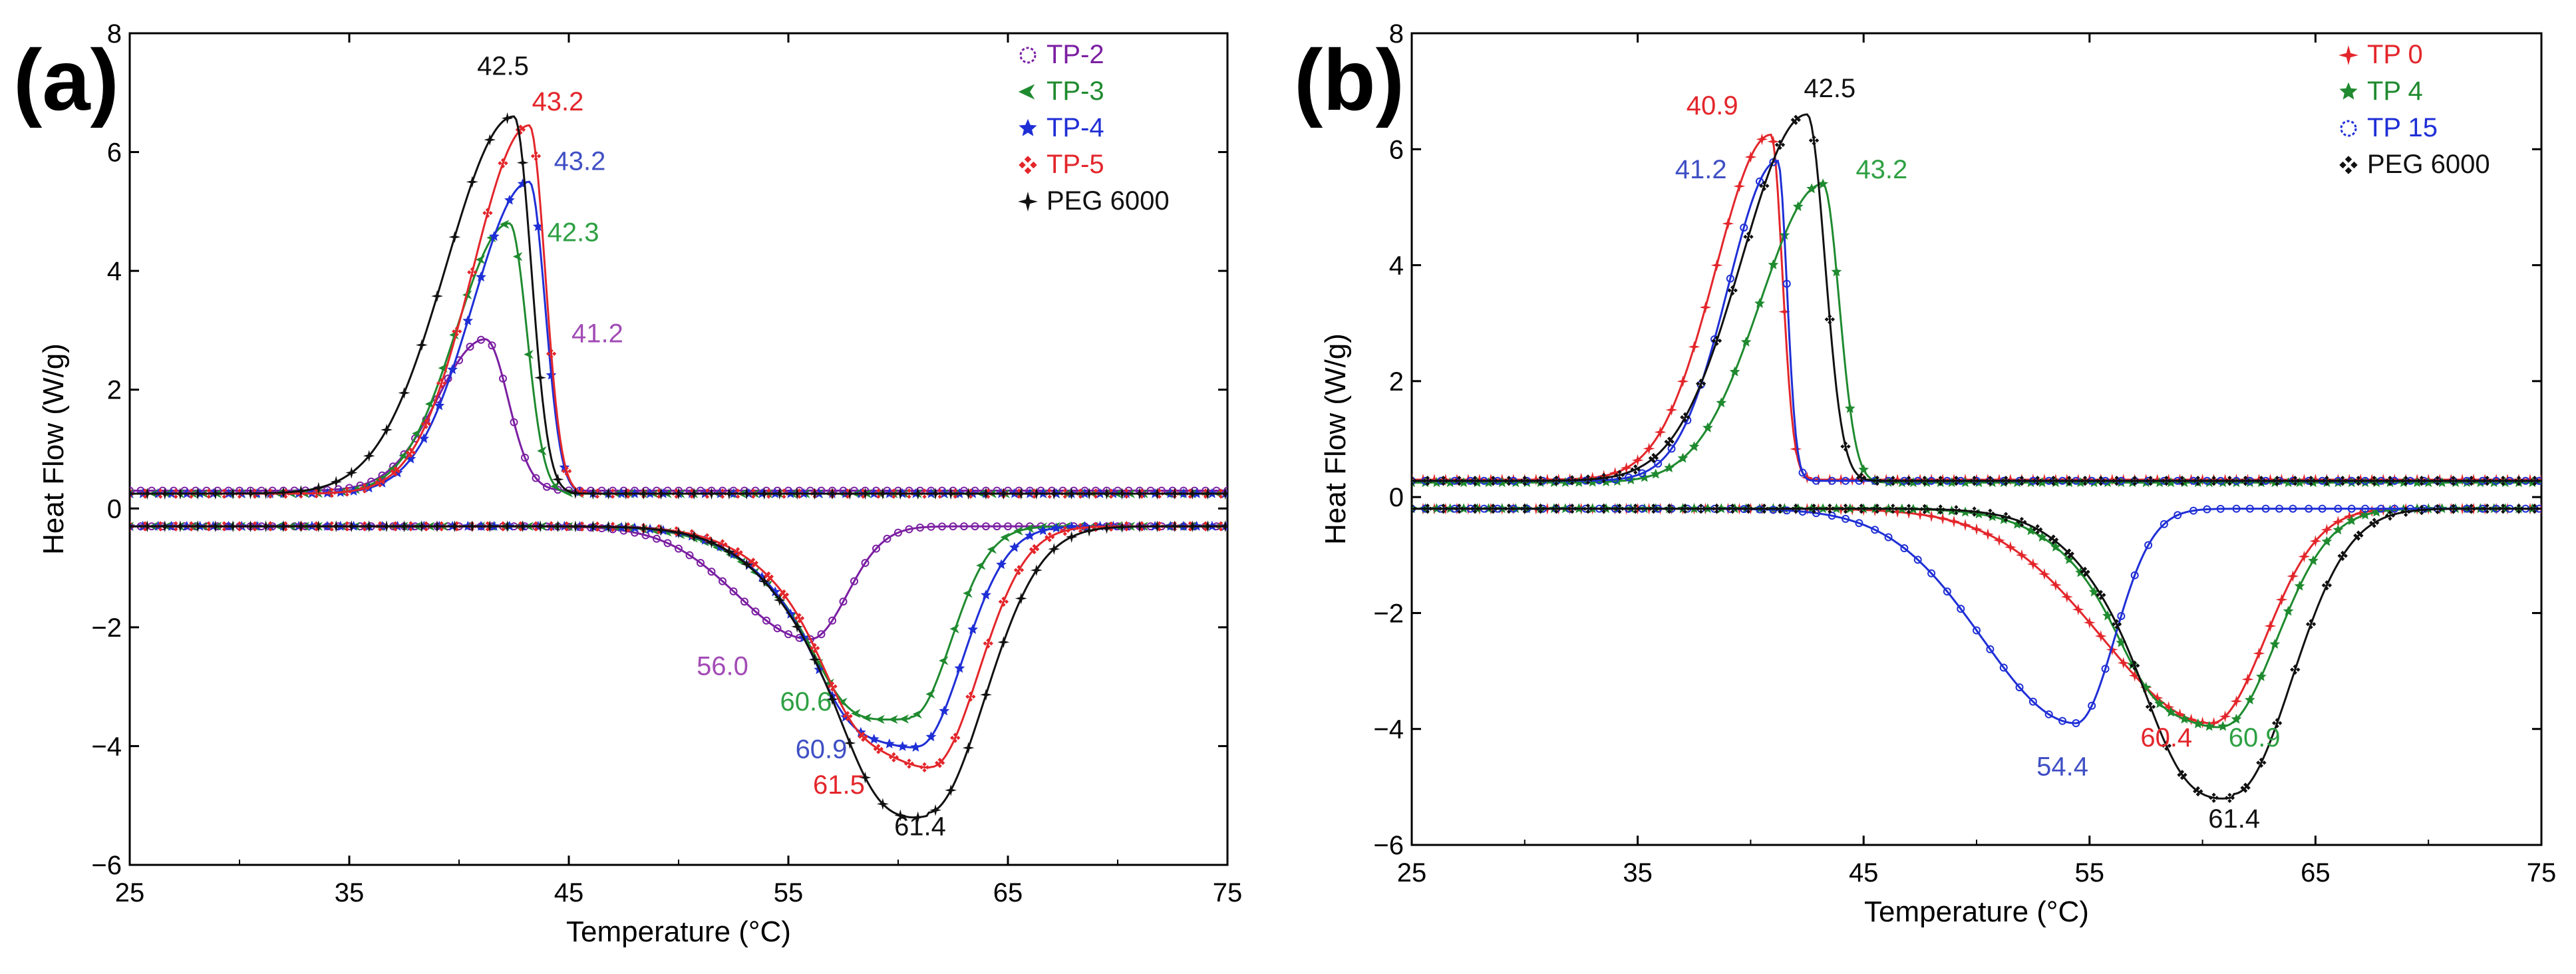 The width and height of the screenshot is (2576, 974). I want to click on x-tick-label: 35, so click(1638, 873).